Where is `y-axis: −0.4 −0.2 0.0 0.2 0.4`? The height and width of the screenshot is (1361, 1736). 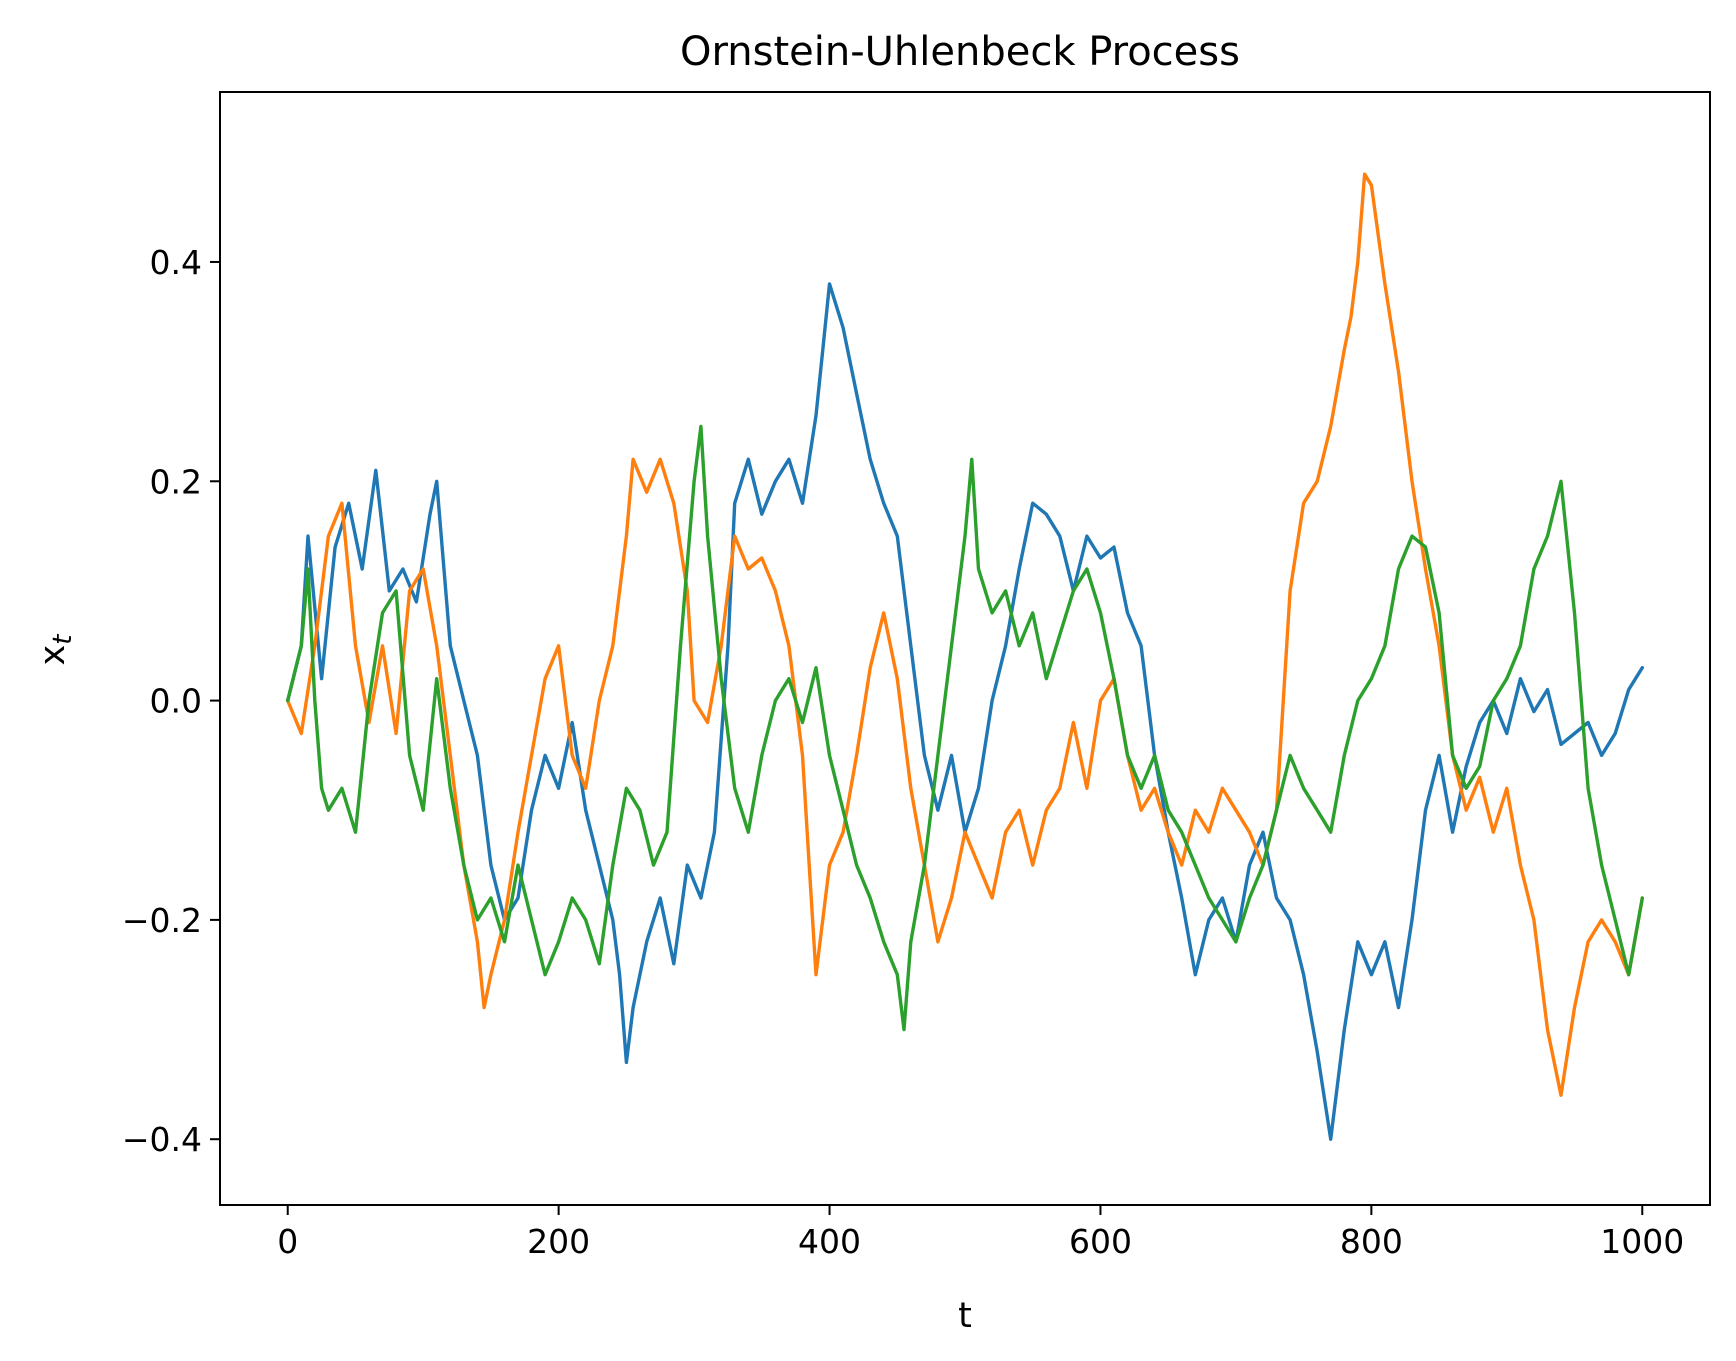 y-axis: −0.4 −0.2 0.0 0.2 0.4 is located at coordinates (171, 701).